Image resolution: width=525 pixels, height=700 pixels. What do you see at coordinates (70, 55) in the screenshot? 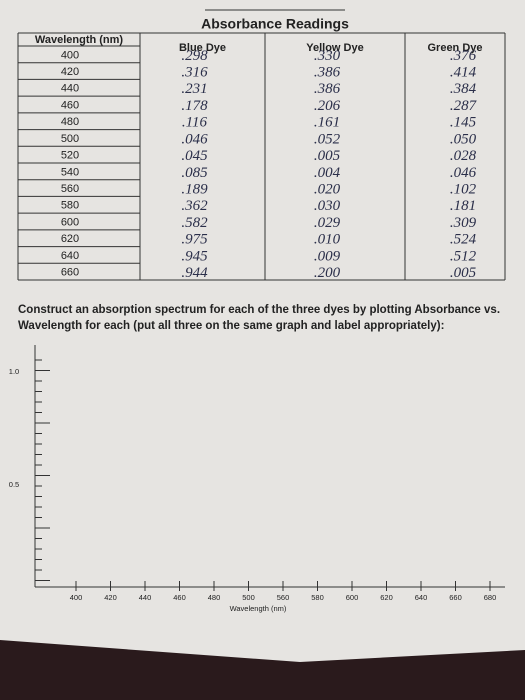
I see `wavelength-cell: 400` at bounding box center [70, 55].